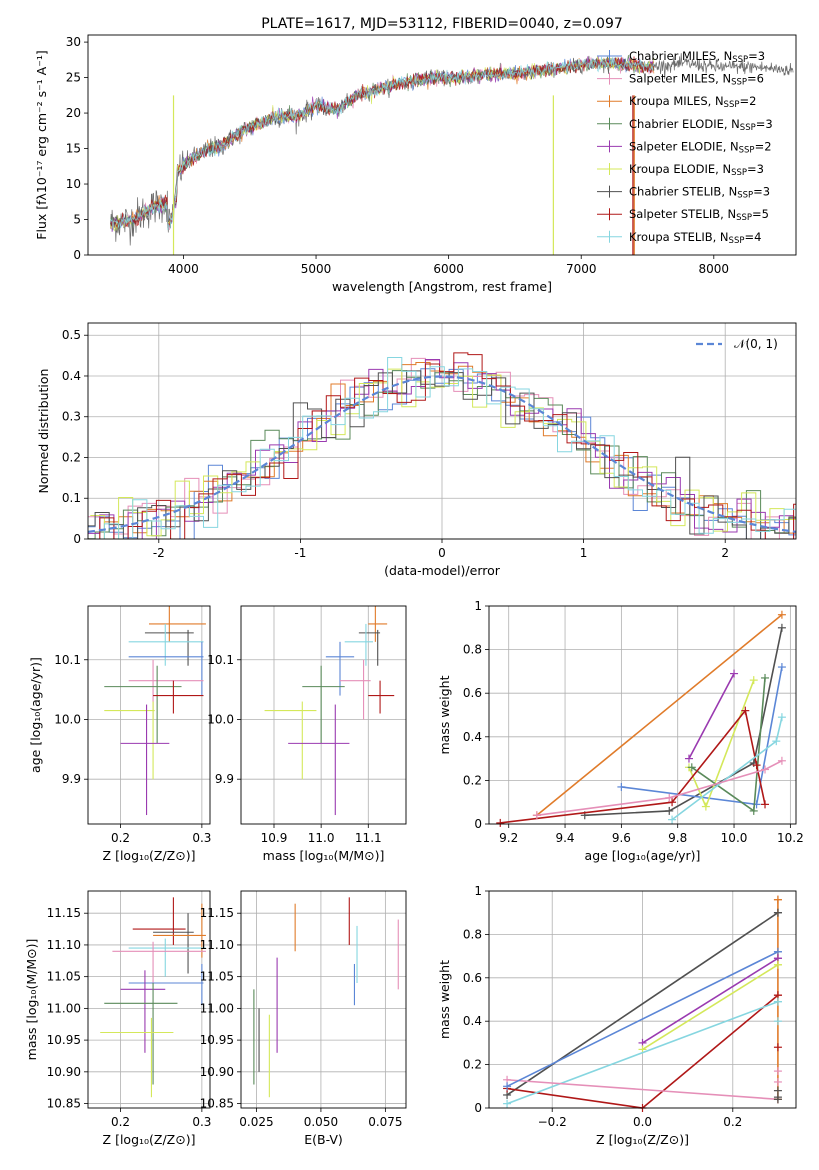  Describe the element at coordinates (35, 715) in the screenshot. I see `y-axis-label: age [log₁₀(age/yr)]` at that location.